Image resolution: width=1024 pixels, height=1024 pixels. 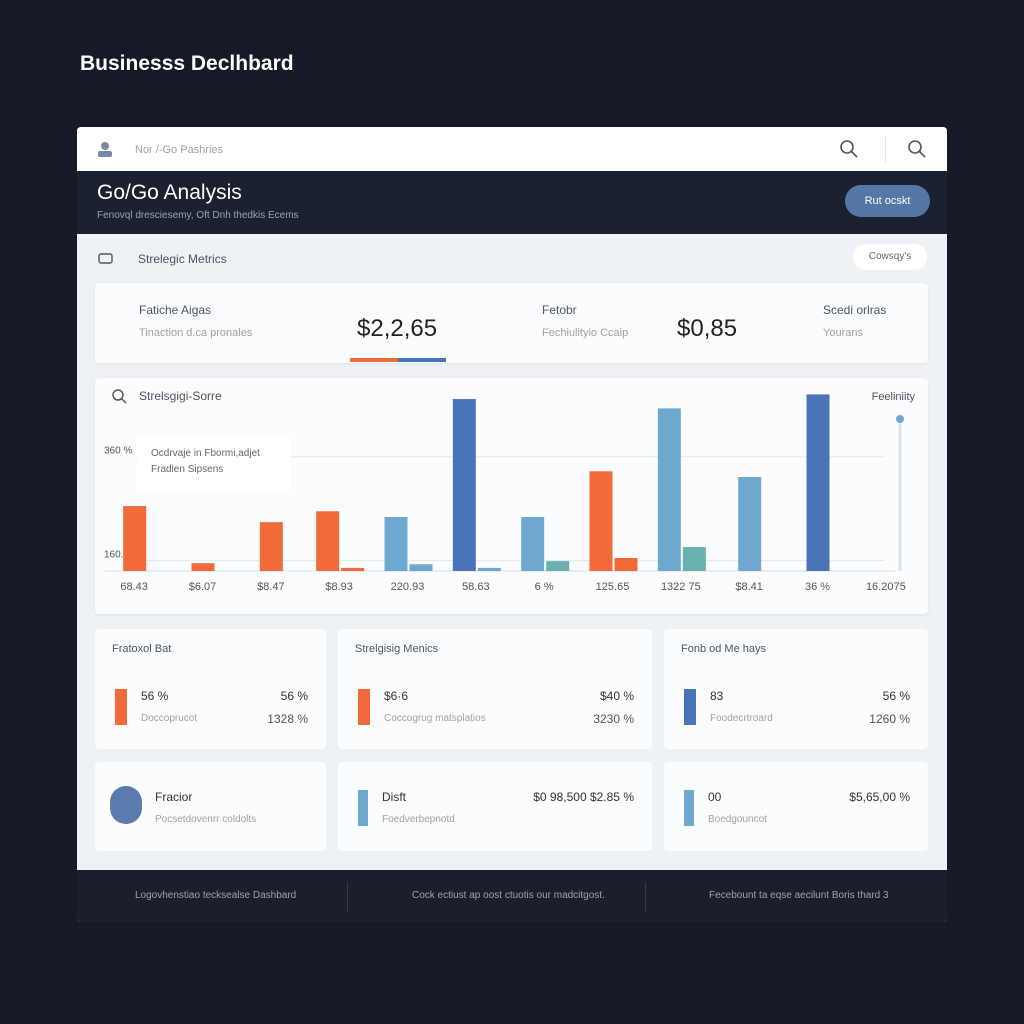 What do you see at coordinates (408, 587) in the screenshot?
I see `x-tick-label: 220.93` at bounding box center [408, 587].